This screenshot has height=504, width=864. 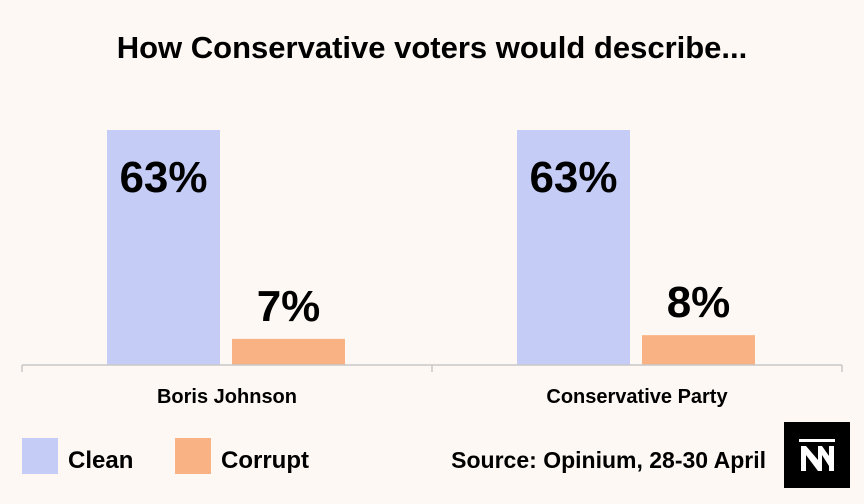 What do you see at coordinates (163, 177) in the screenshot?
I see `value-label-clean-0: 63%` at bounding box center [163, 177].